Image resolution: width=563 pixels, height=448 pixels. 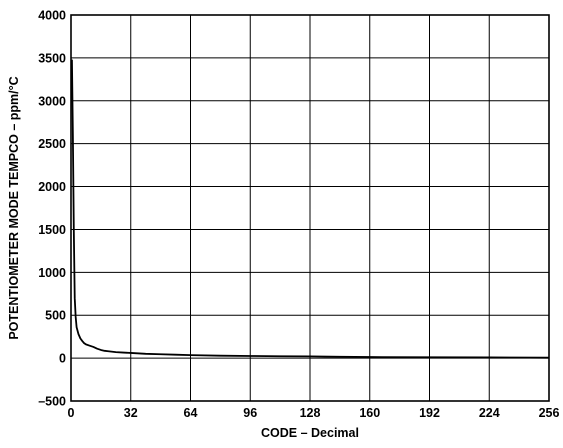 I want to click on y-tick-label: 2000, so click(x=52, y=187).